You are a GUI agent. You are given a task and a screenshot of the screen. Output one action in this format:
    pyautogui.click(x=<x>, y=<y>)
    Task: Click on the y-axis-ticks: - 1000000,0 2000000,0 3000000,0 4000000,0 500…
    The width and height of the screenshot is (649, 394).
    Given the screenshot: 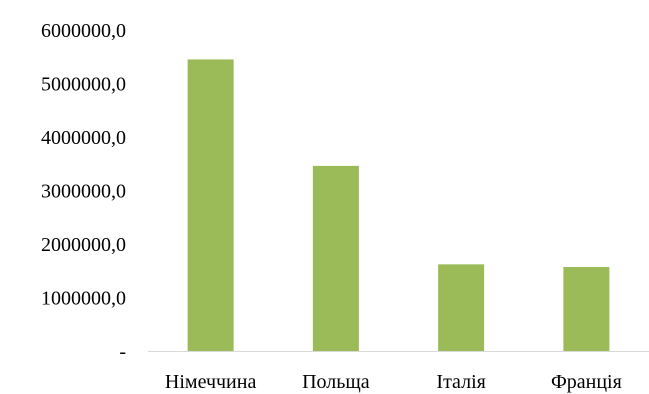 What is the action you would take?
    pyautogui.click(x=83, y=191)
    